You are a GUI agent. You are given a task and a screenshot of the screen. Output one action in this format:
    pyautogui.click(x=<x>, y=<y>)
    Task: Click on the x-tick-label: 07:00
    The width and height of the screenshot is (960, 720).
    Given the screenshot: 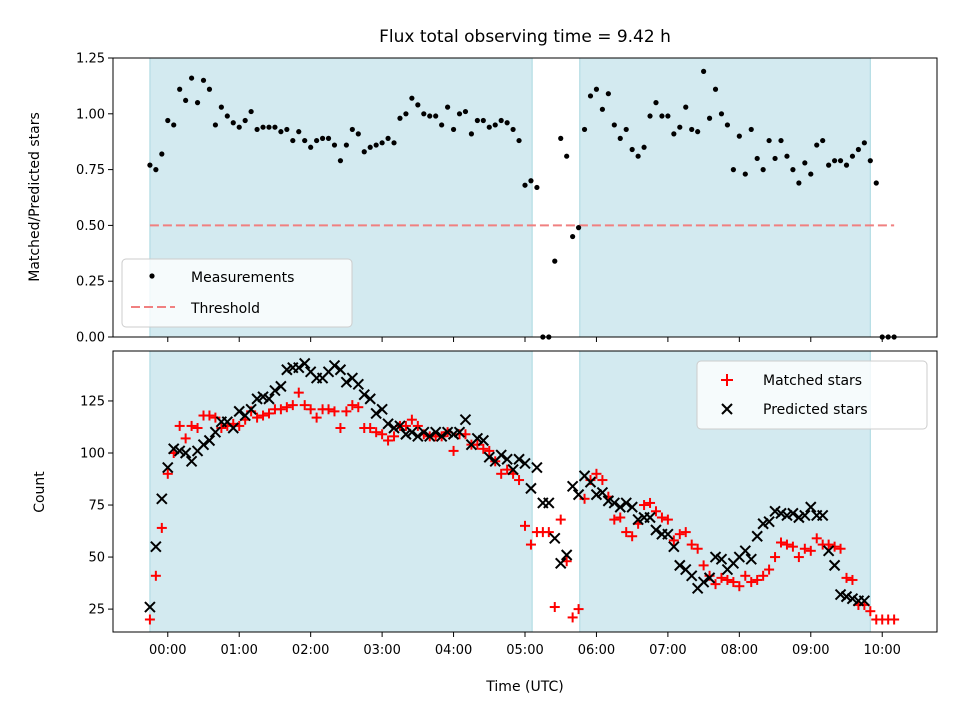 What is the action you would take?
    pyautogui.click(x=667, y=650)
    